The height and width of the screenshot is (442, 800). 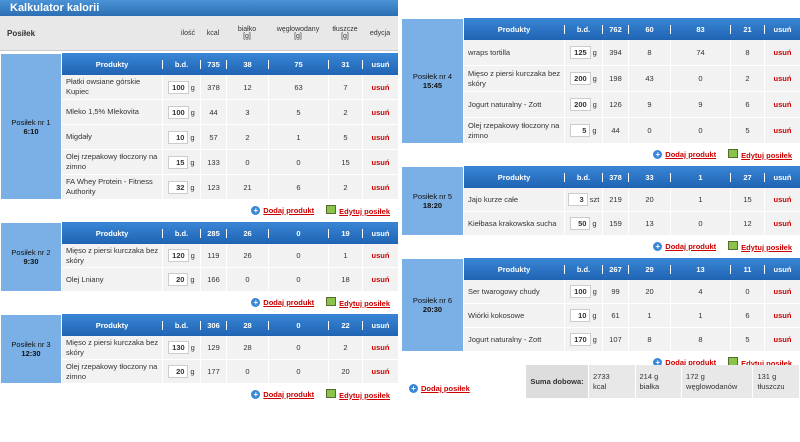 What do you see at coordinates (178, 255) in the screenshot?
I see `quantity-input: 120` at bounding box center [178, 255].